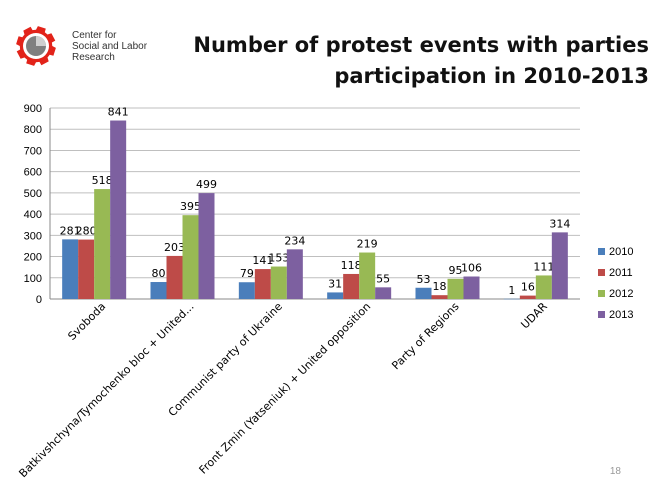  I want to click on data-label: 79, so click(247, 273).